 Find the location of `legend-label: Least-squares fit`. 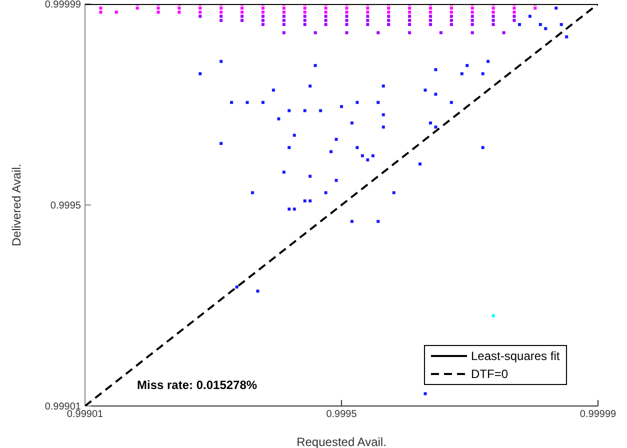

legend-label: Least-squares fit is located at coordinates (515, 356).